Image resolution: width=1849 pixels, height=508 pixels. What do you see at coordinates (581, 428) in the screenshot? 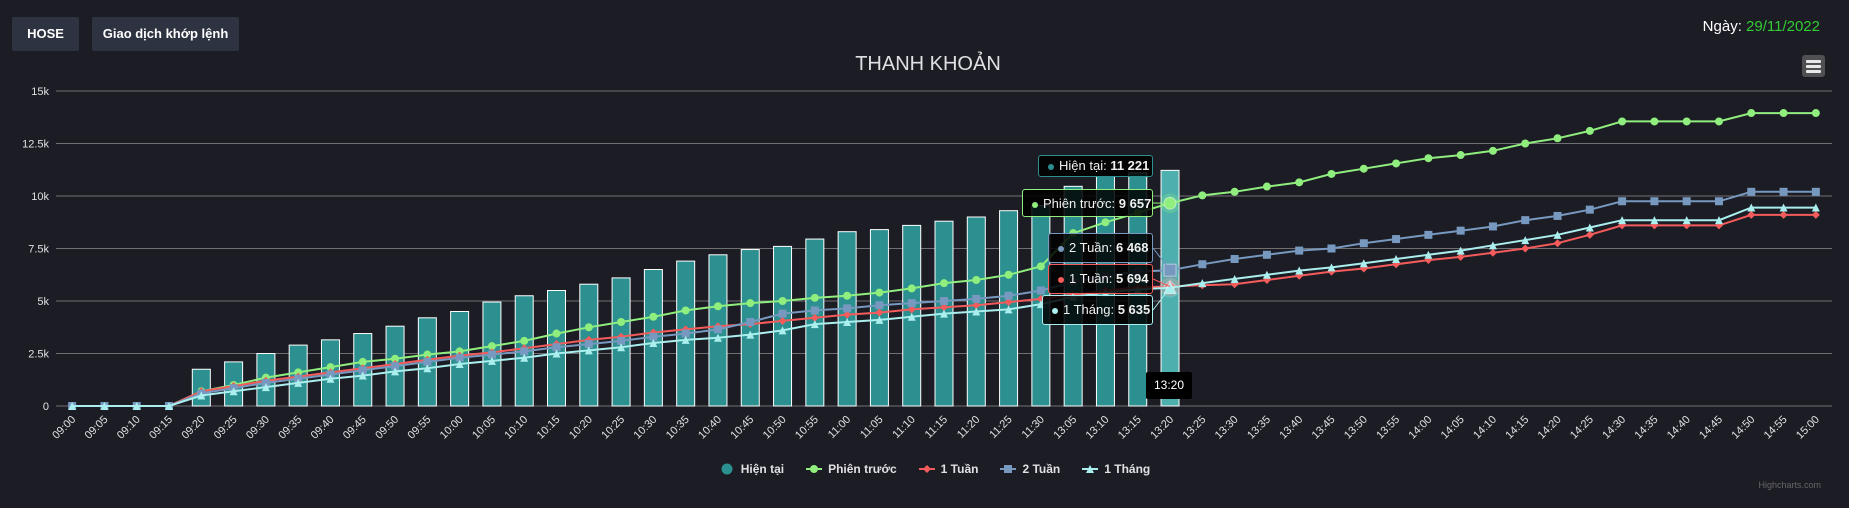
I see `x-tick-label: 10:20` at bounding box center [581, 428].